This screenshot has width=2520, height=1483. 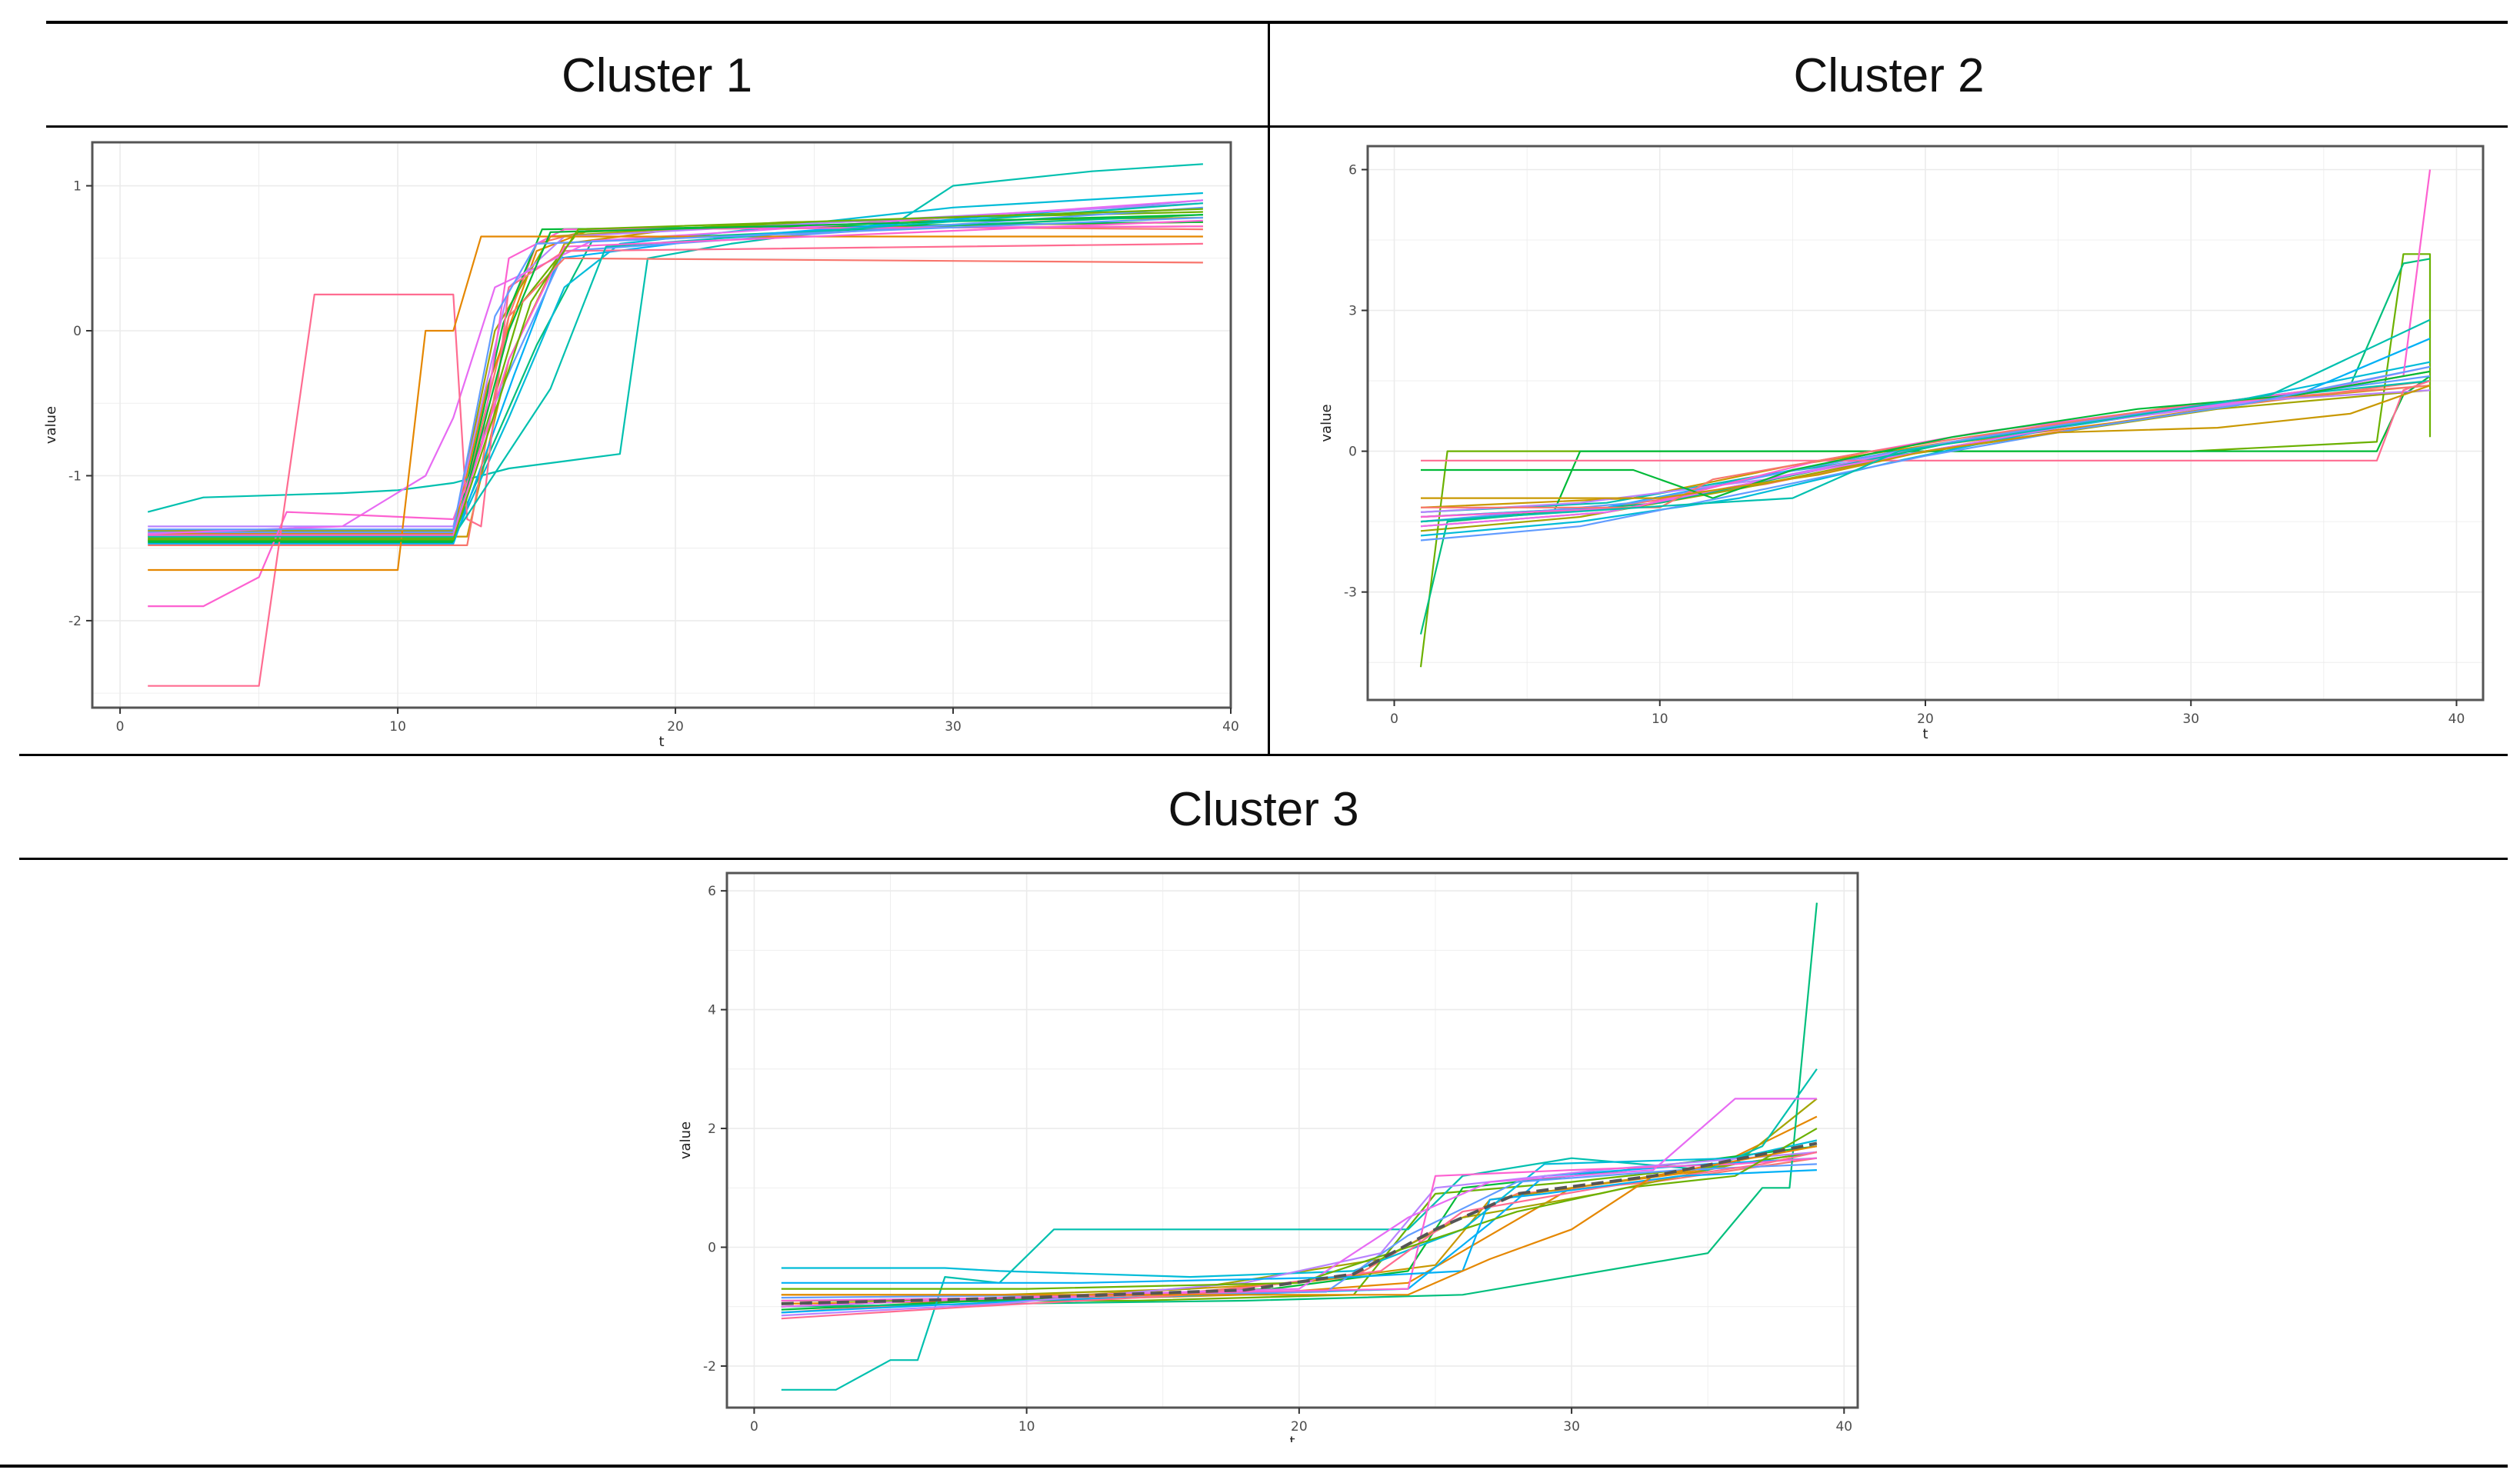 I want to click on caption-cluster-2: Cluster 2, so click(x=1889, y=76).